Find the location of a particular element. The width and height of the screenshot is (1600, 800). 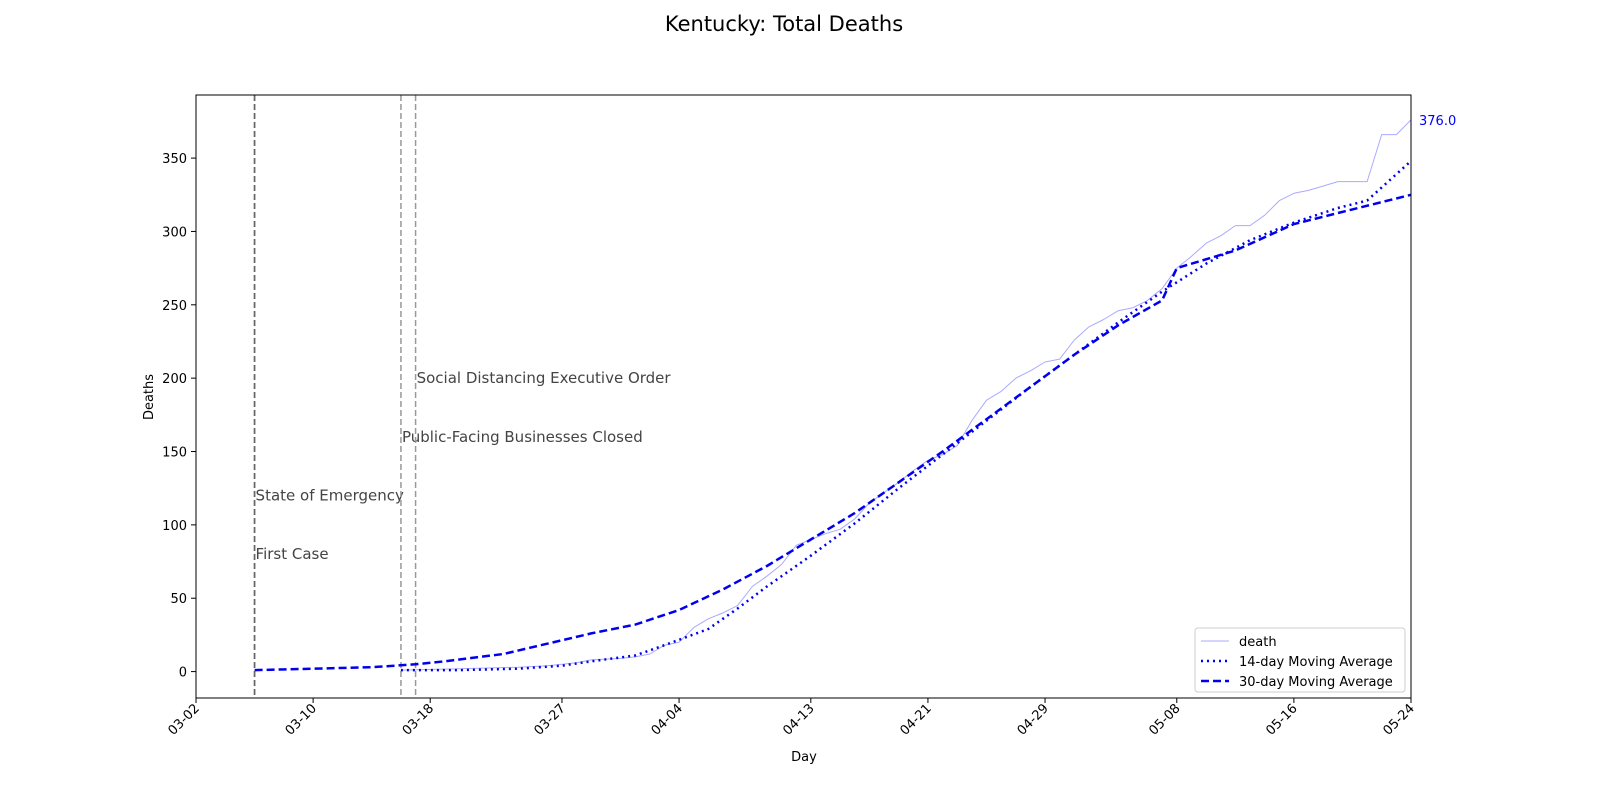

x-tick-label-05-24: 05-24 is located at coordinates (1399, 719).